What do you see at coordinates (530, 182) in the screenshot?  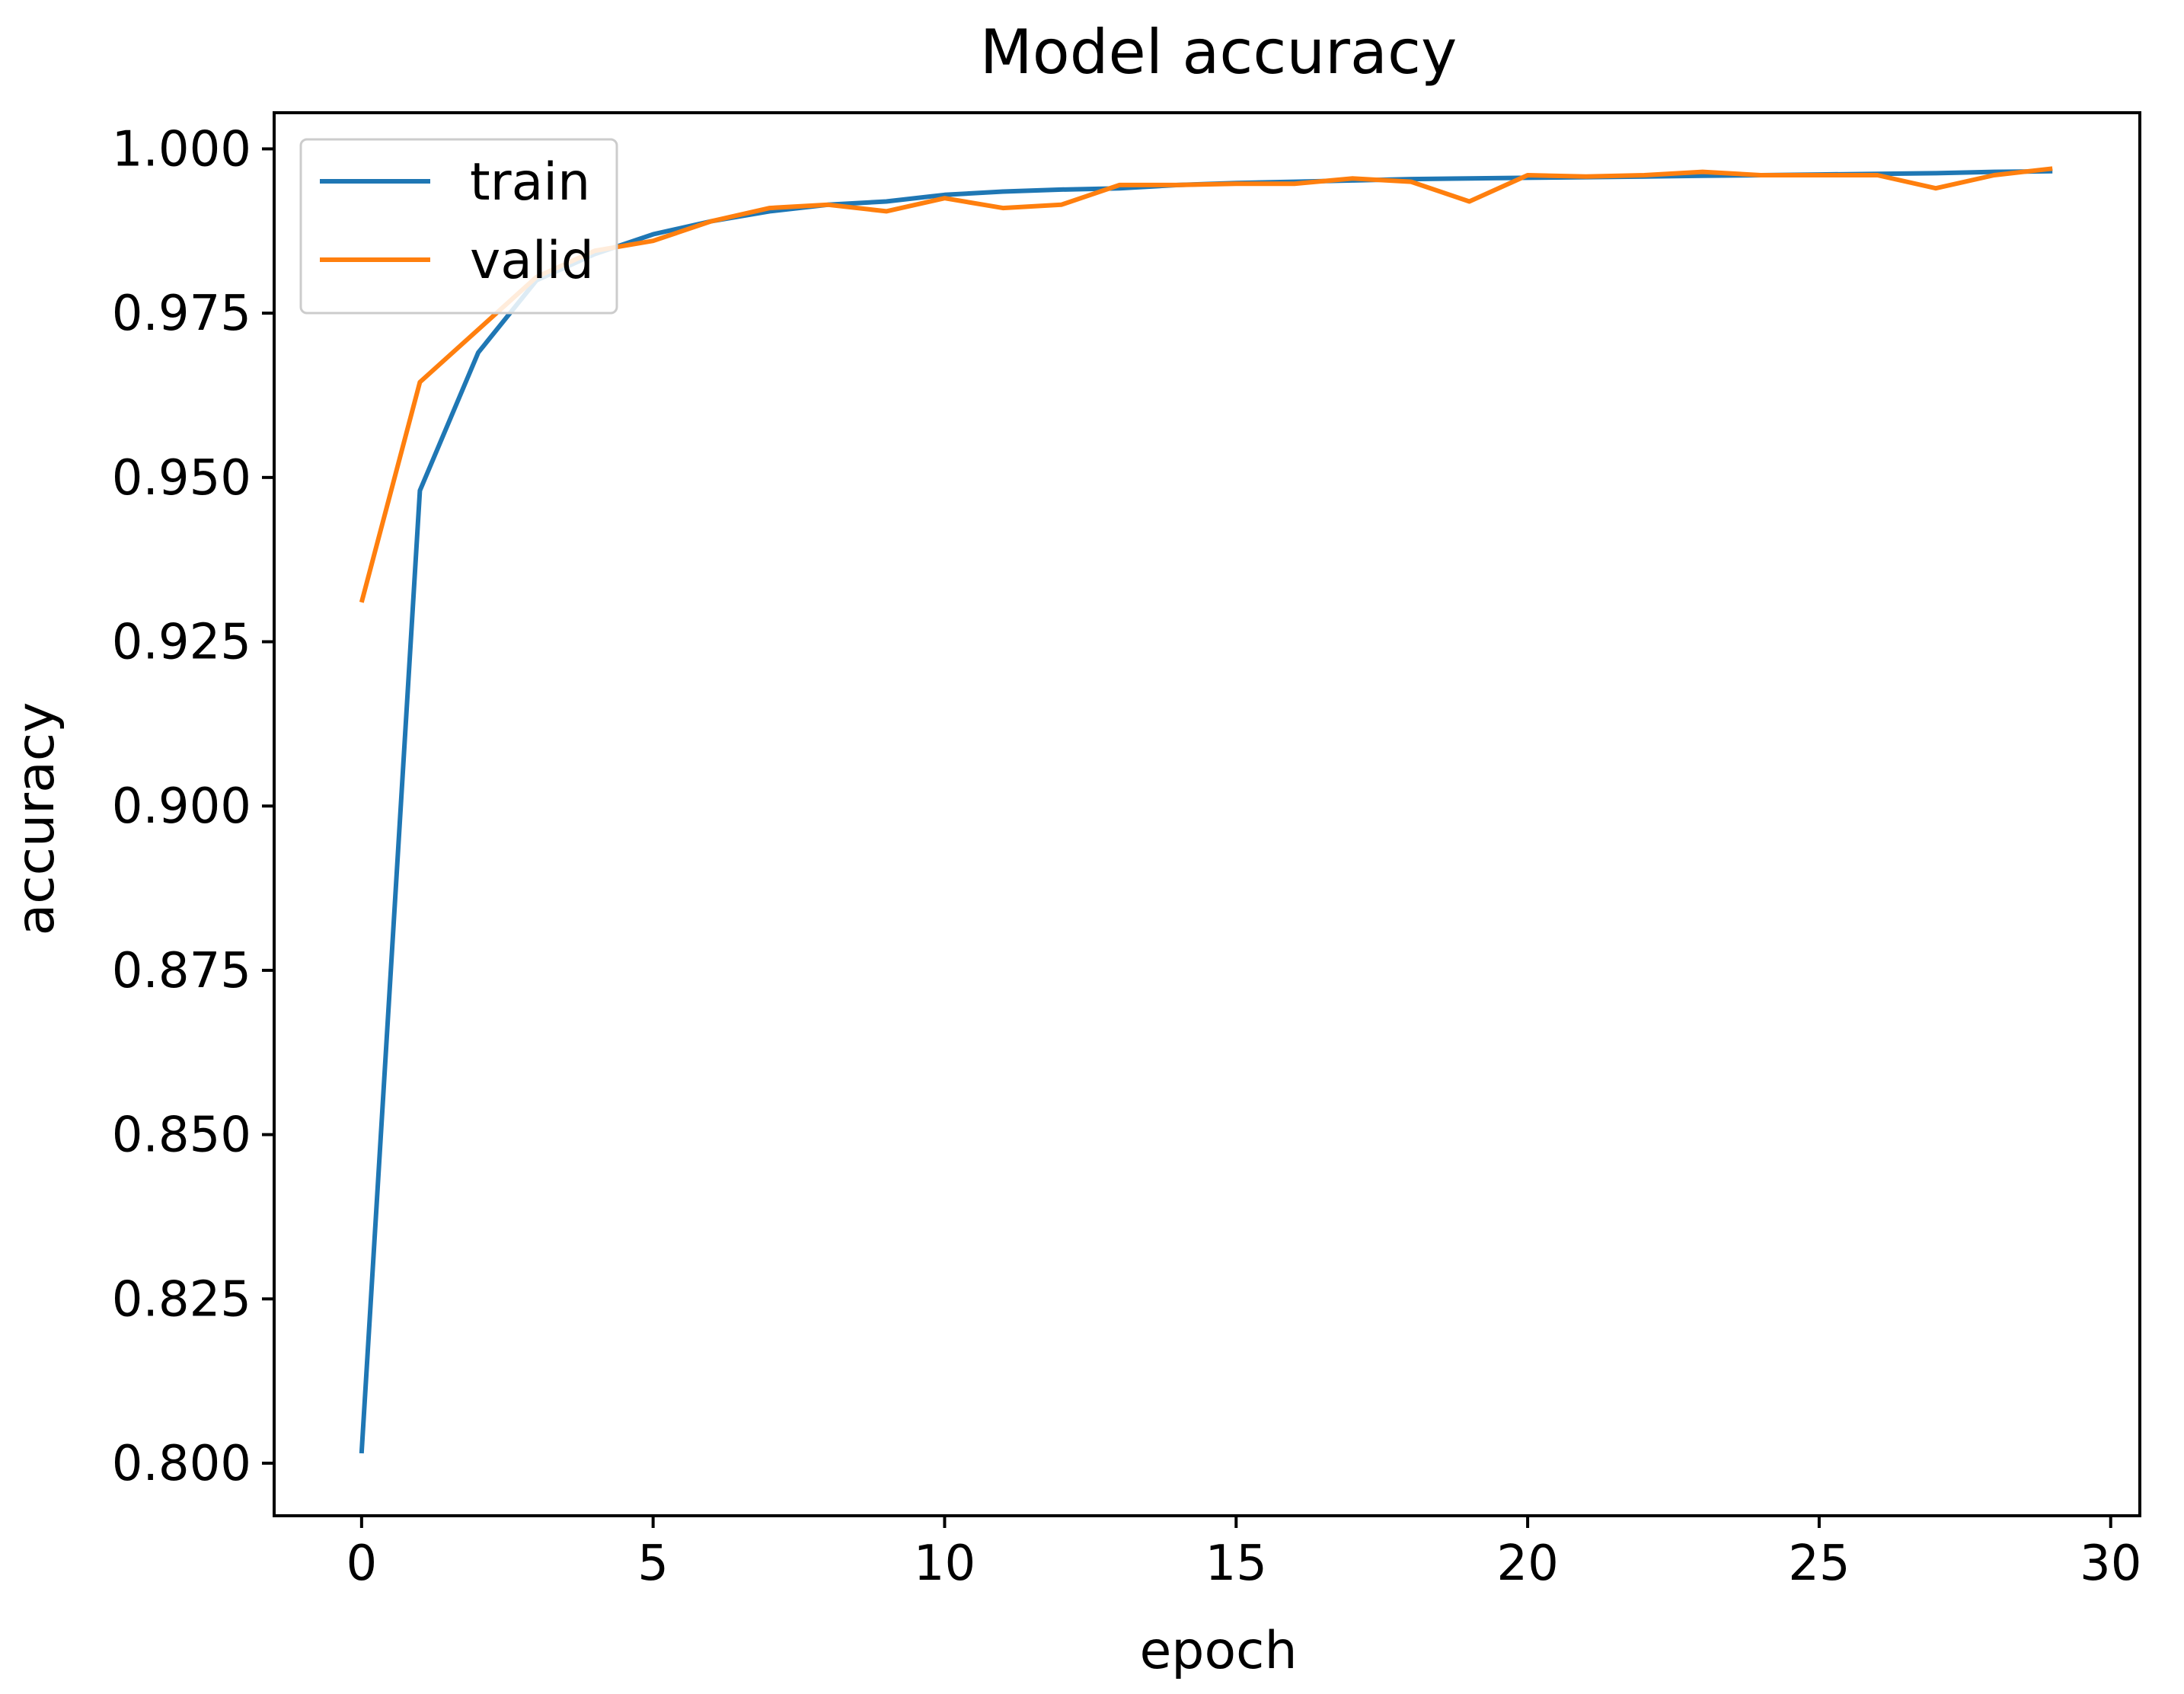 I see `legend-label-train: train` at bounding box center [530, 182].